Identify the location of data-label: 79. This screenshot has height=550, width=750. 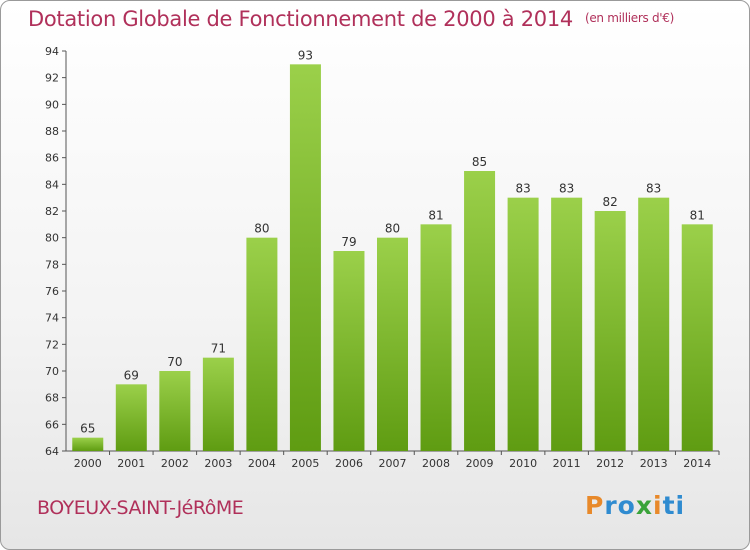
(348, 242).